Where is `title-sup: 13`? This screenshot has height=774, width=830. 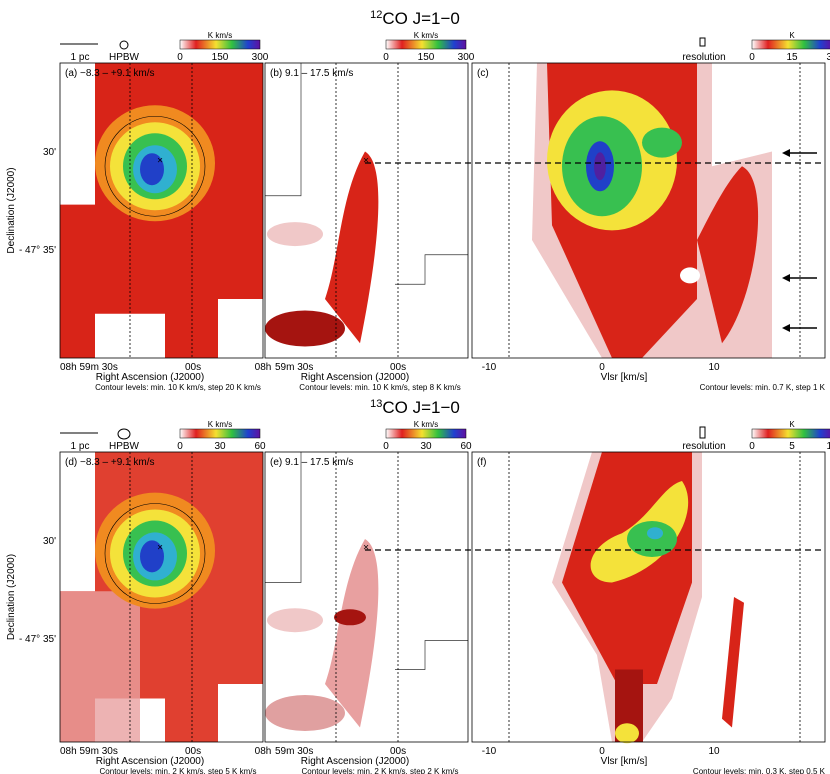
title-sup: 13 is located at coordinates (376, 404).